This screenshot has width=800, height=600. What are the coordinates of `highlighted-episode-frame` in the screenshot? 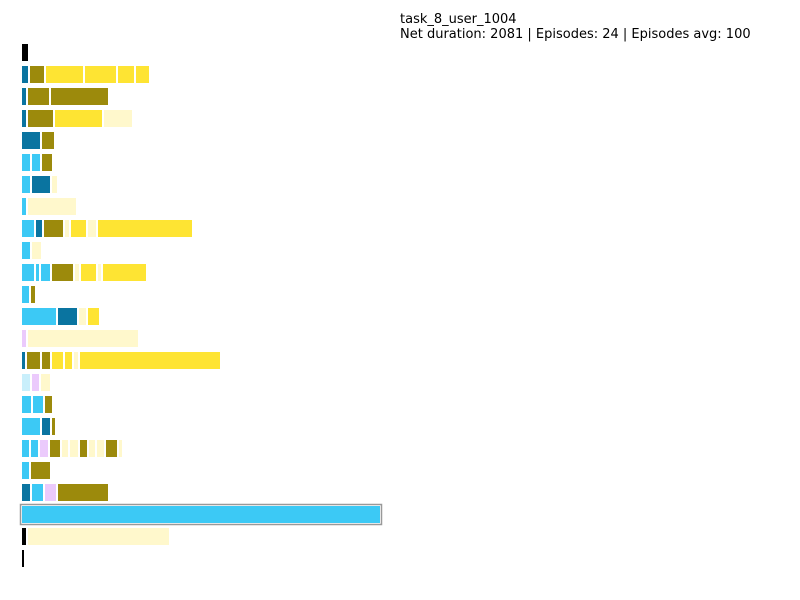 It's located at (201, 514).